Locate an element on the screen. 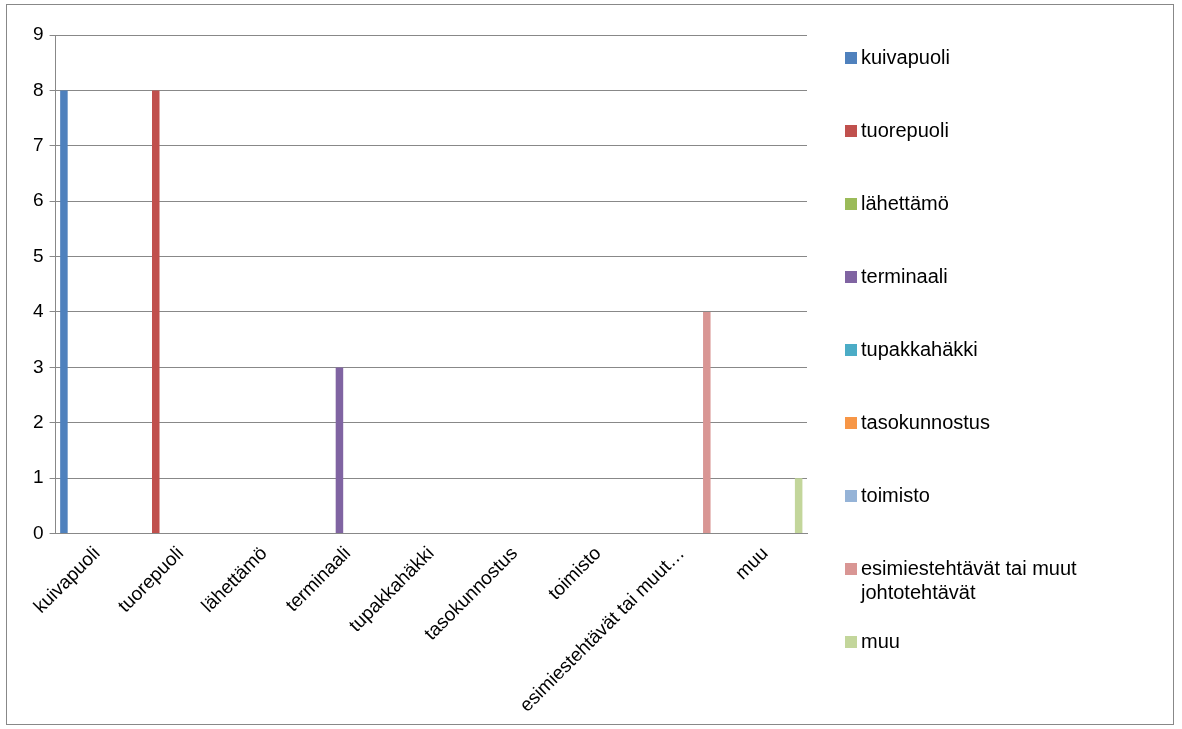  y-tick-label: 1 is located at coordinates (38, 477).